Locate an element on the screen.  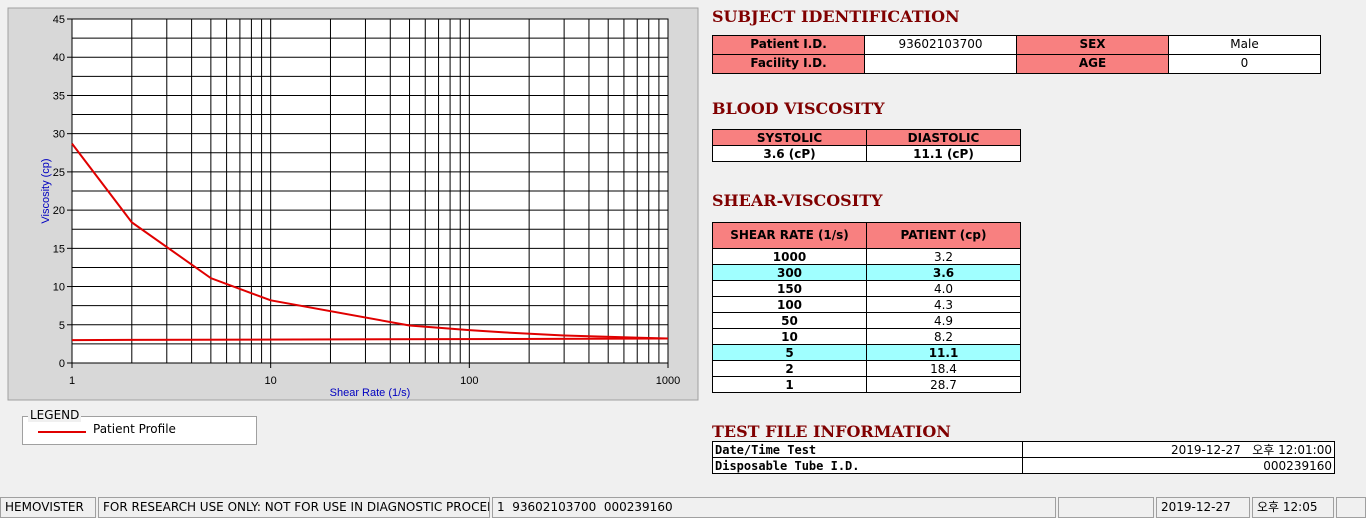
y-tick-label: 5 is located at coordinates (62, 326).